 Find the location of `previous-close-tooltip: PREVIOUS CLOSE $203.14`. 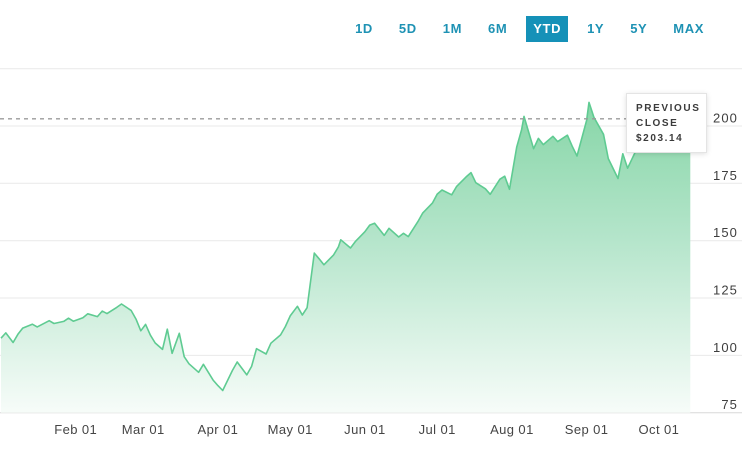

previous-close-tooltip: PREVIOUS CLOSE $203.14 is located at coordinates (666, 123).